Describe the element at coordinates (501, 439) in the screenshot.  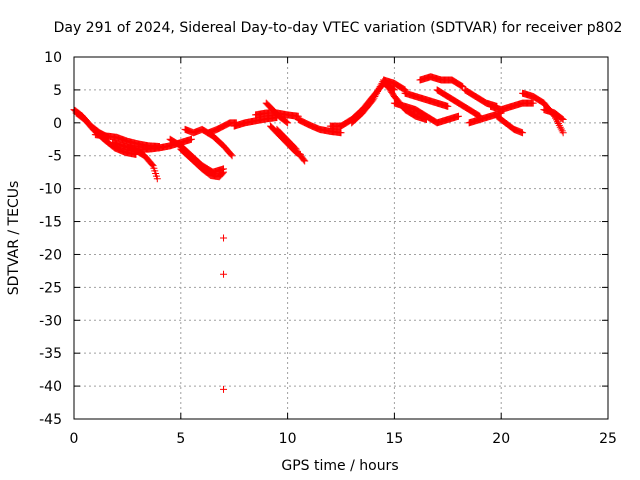
I see `x-tick-label: 20` at that location.